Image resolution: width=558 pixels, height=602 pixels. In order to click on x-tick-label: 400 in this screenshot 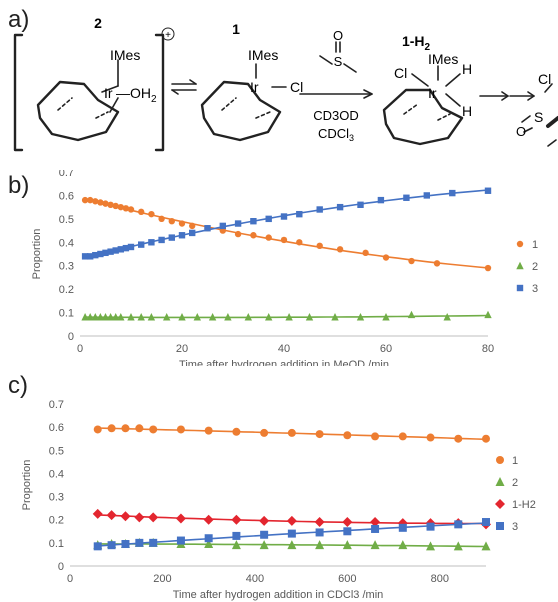, I will do `click(255, 579)`.